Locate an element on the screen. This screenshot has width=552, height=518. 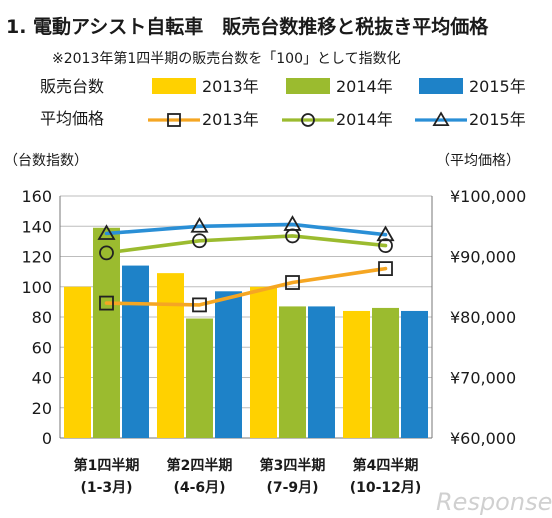
y2-tick-label: ¥80,000 is located at coordinates (483, 317).